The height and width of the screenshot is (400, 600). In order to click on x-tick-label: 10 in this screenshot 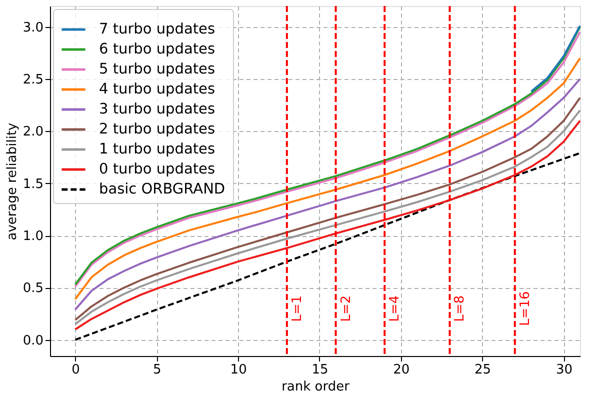, I will do `click(238, 370)`.